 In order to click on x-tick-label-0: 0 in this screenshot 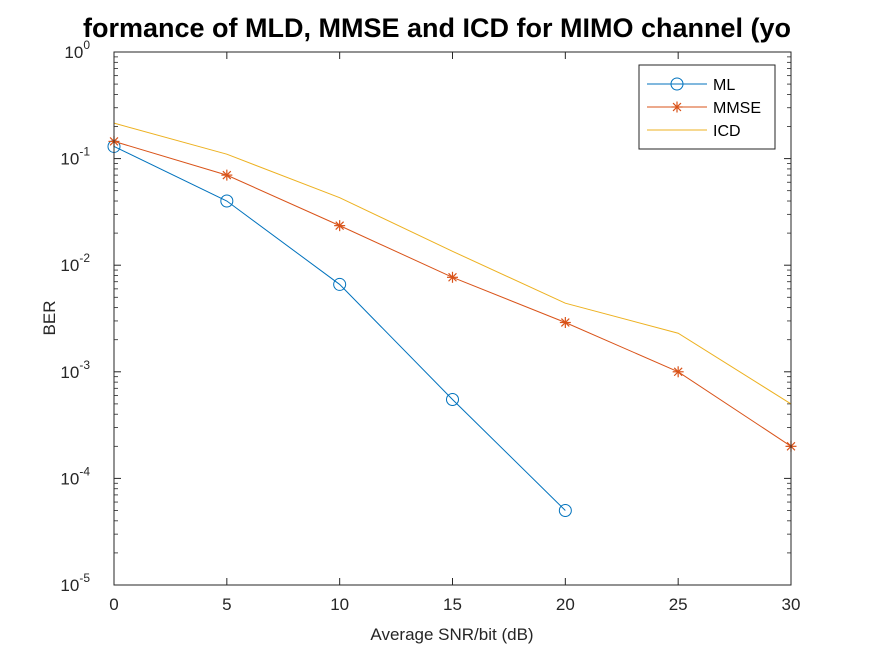, I will do `click(113, 604)`.